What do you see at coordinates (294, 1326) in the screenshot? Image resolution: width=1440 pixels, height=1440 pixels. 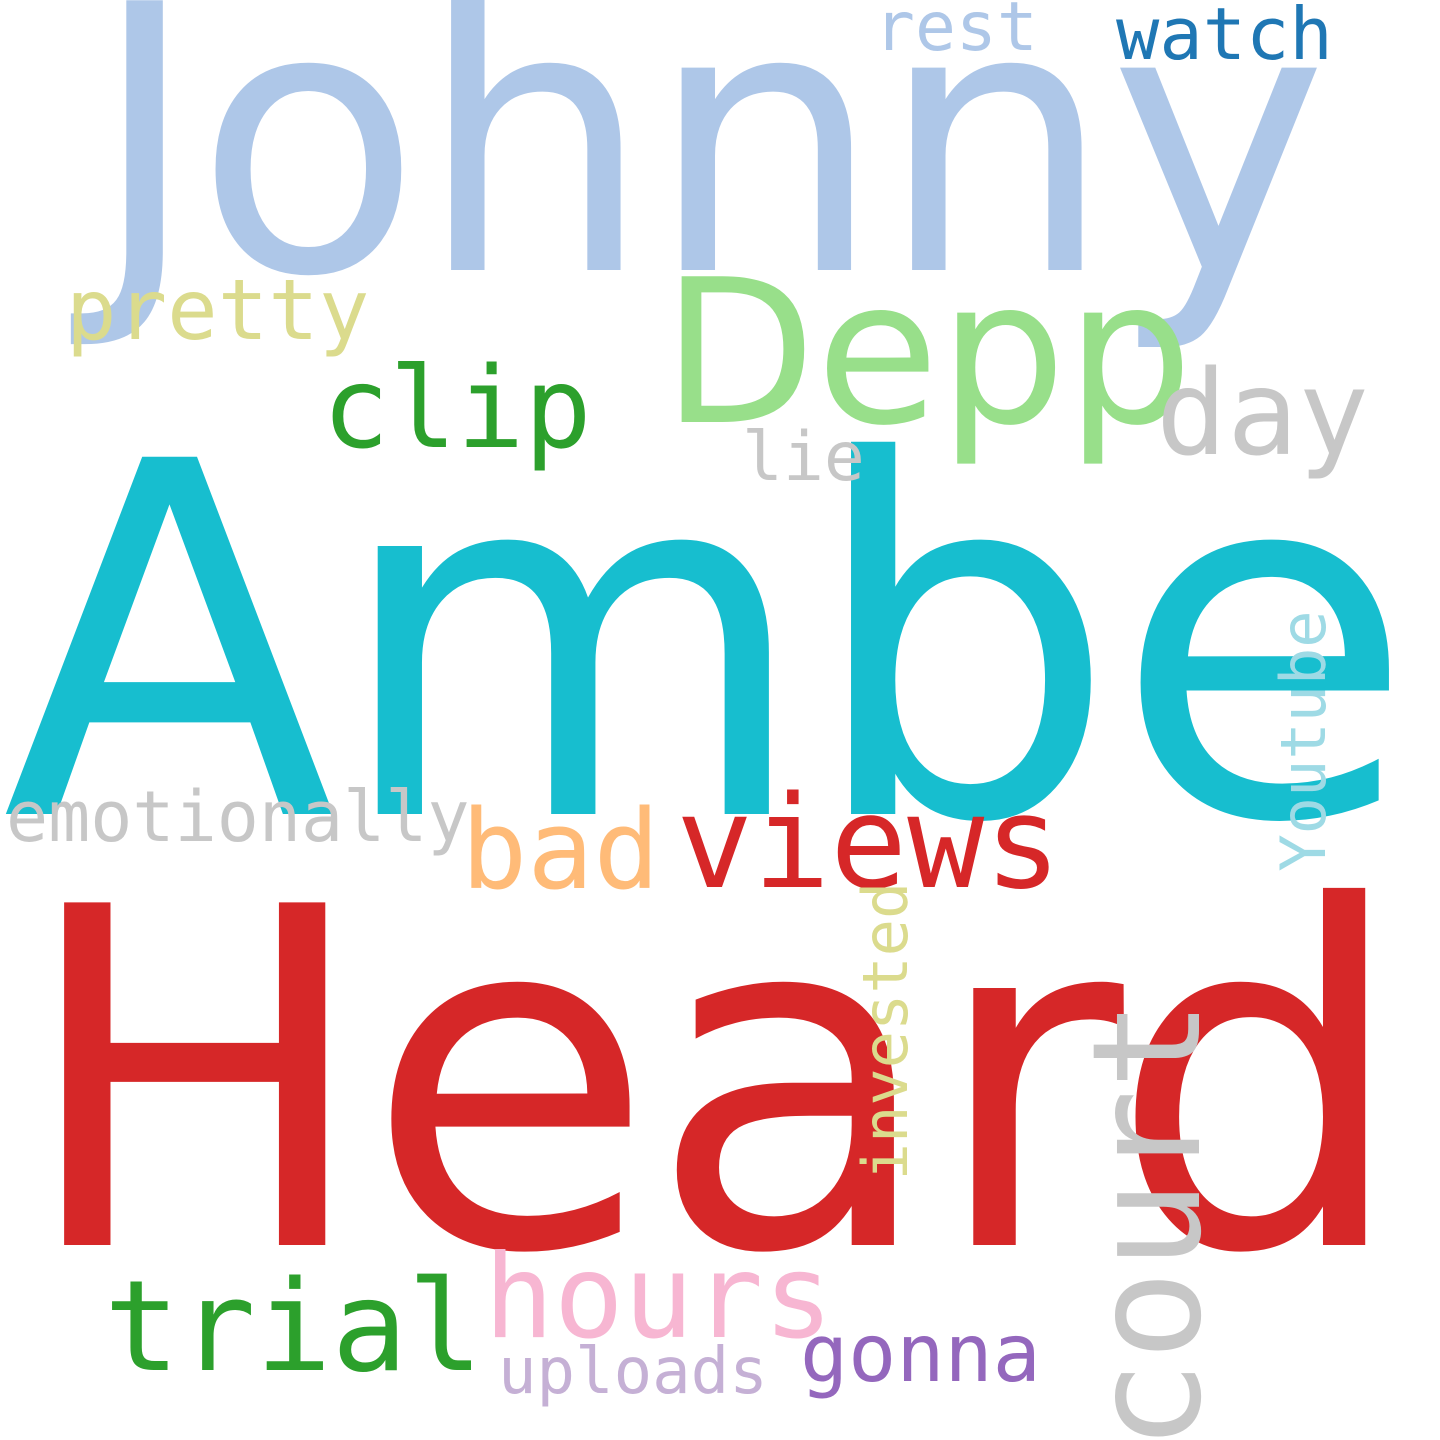 I see `word-trial: trial` at bounding box center [294, 1326].